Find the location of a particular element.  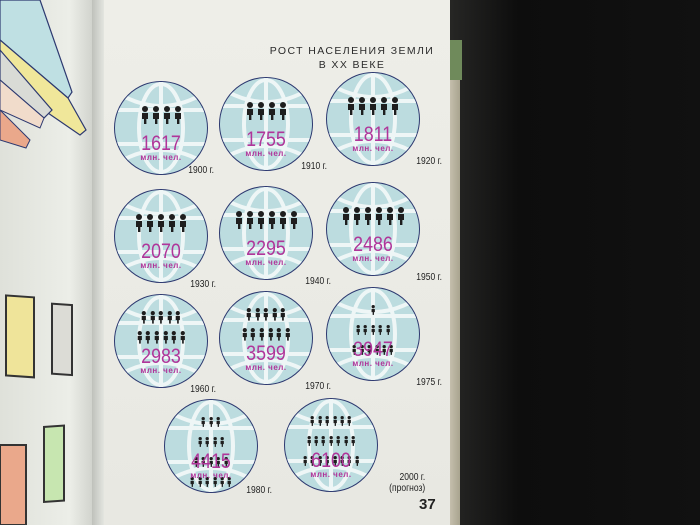

title-line-1: РОСТ НАСЕЛЕНИЯ ЗЕМЛИ is located at coordinates (352, 51).